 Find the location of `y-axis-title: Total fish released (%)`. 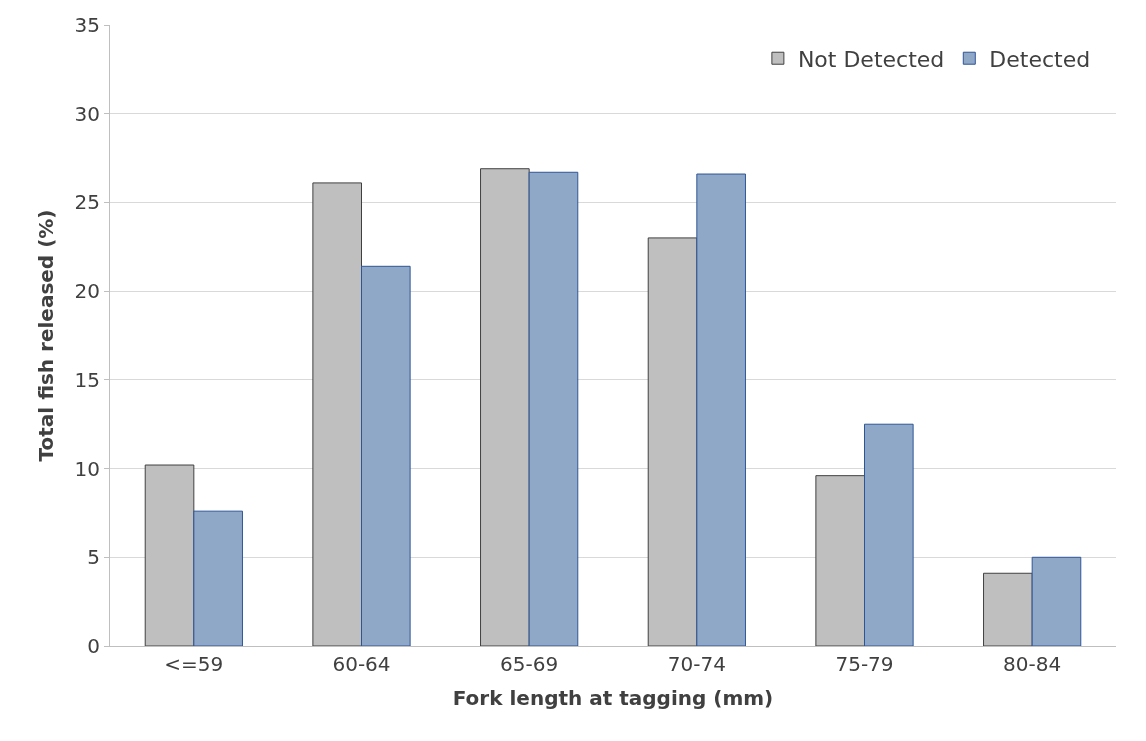

y-axis-title: Total fish released (%) is located at coordinates (46, 335).